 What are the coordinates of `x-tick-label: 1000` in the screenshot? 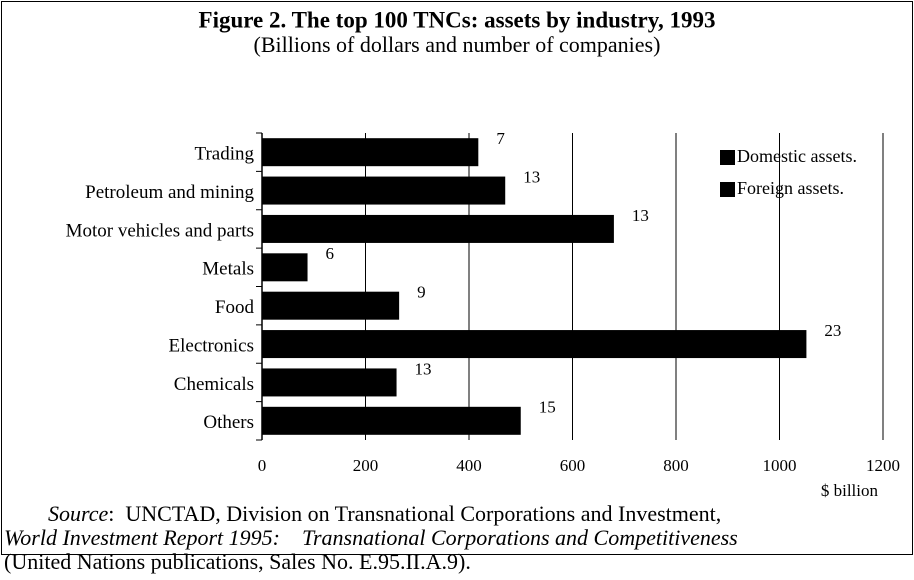 It's located at (780, 465).